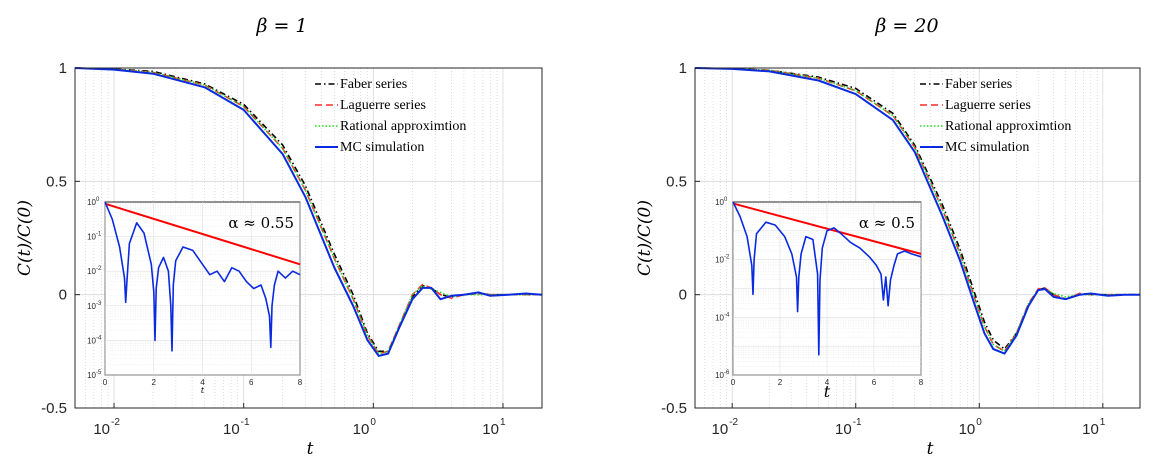 The width and height of the screenshot is (1150, 459). What do you see at coordinates (99, 373) in the screenshot?
I see `inset-y-tick-exponent: -5` at bounding box center [99, 373].